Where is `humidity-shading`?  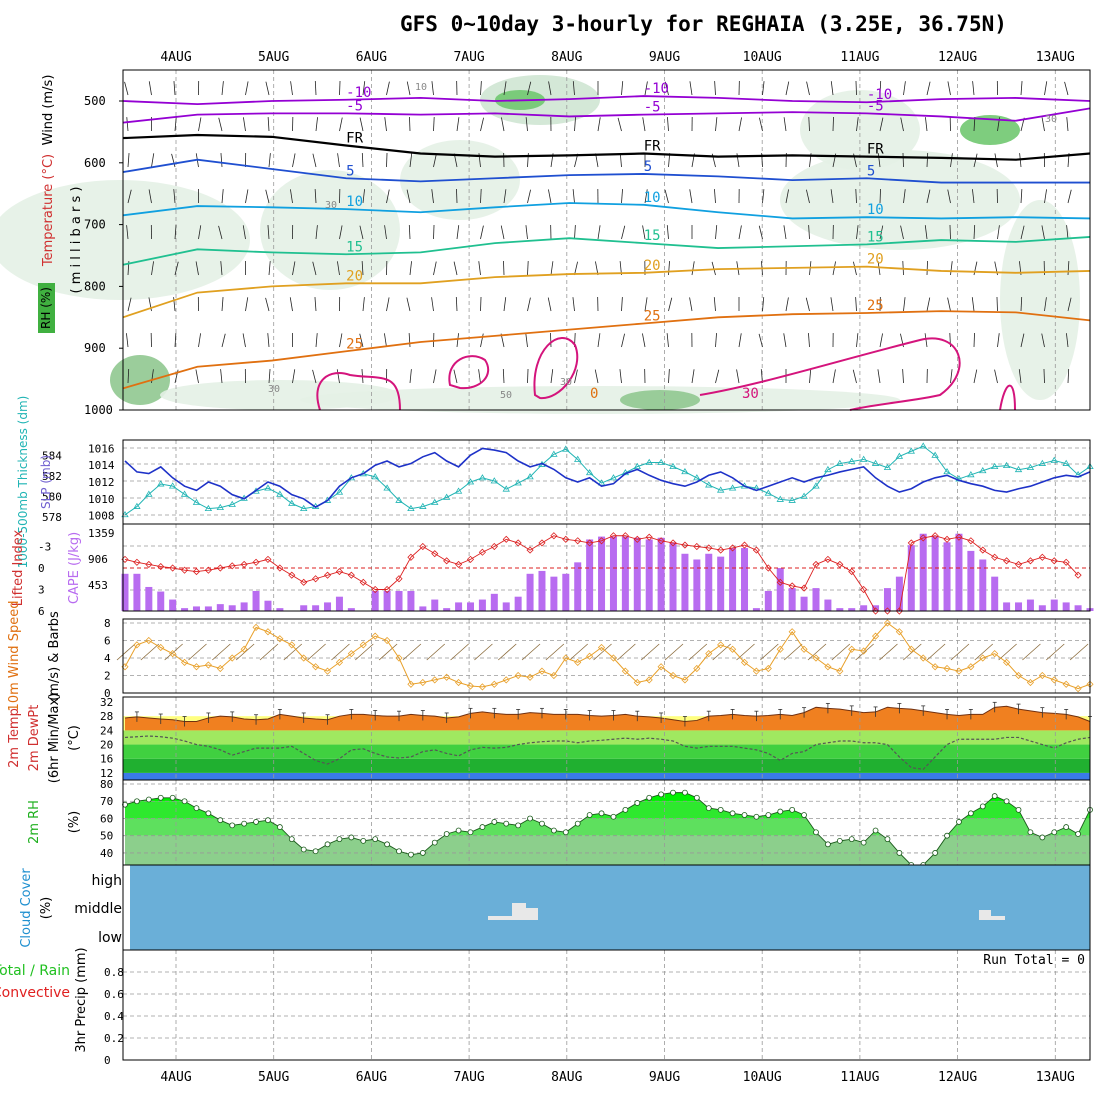
humidity-shading is located at coordinates (1040, 300).